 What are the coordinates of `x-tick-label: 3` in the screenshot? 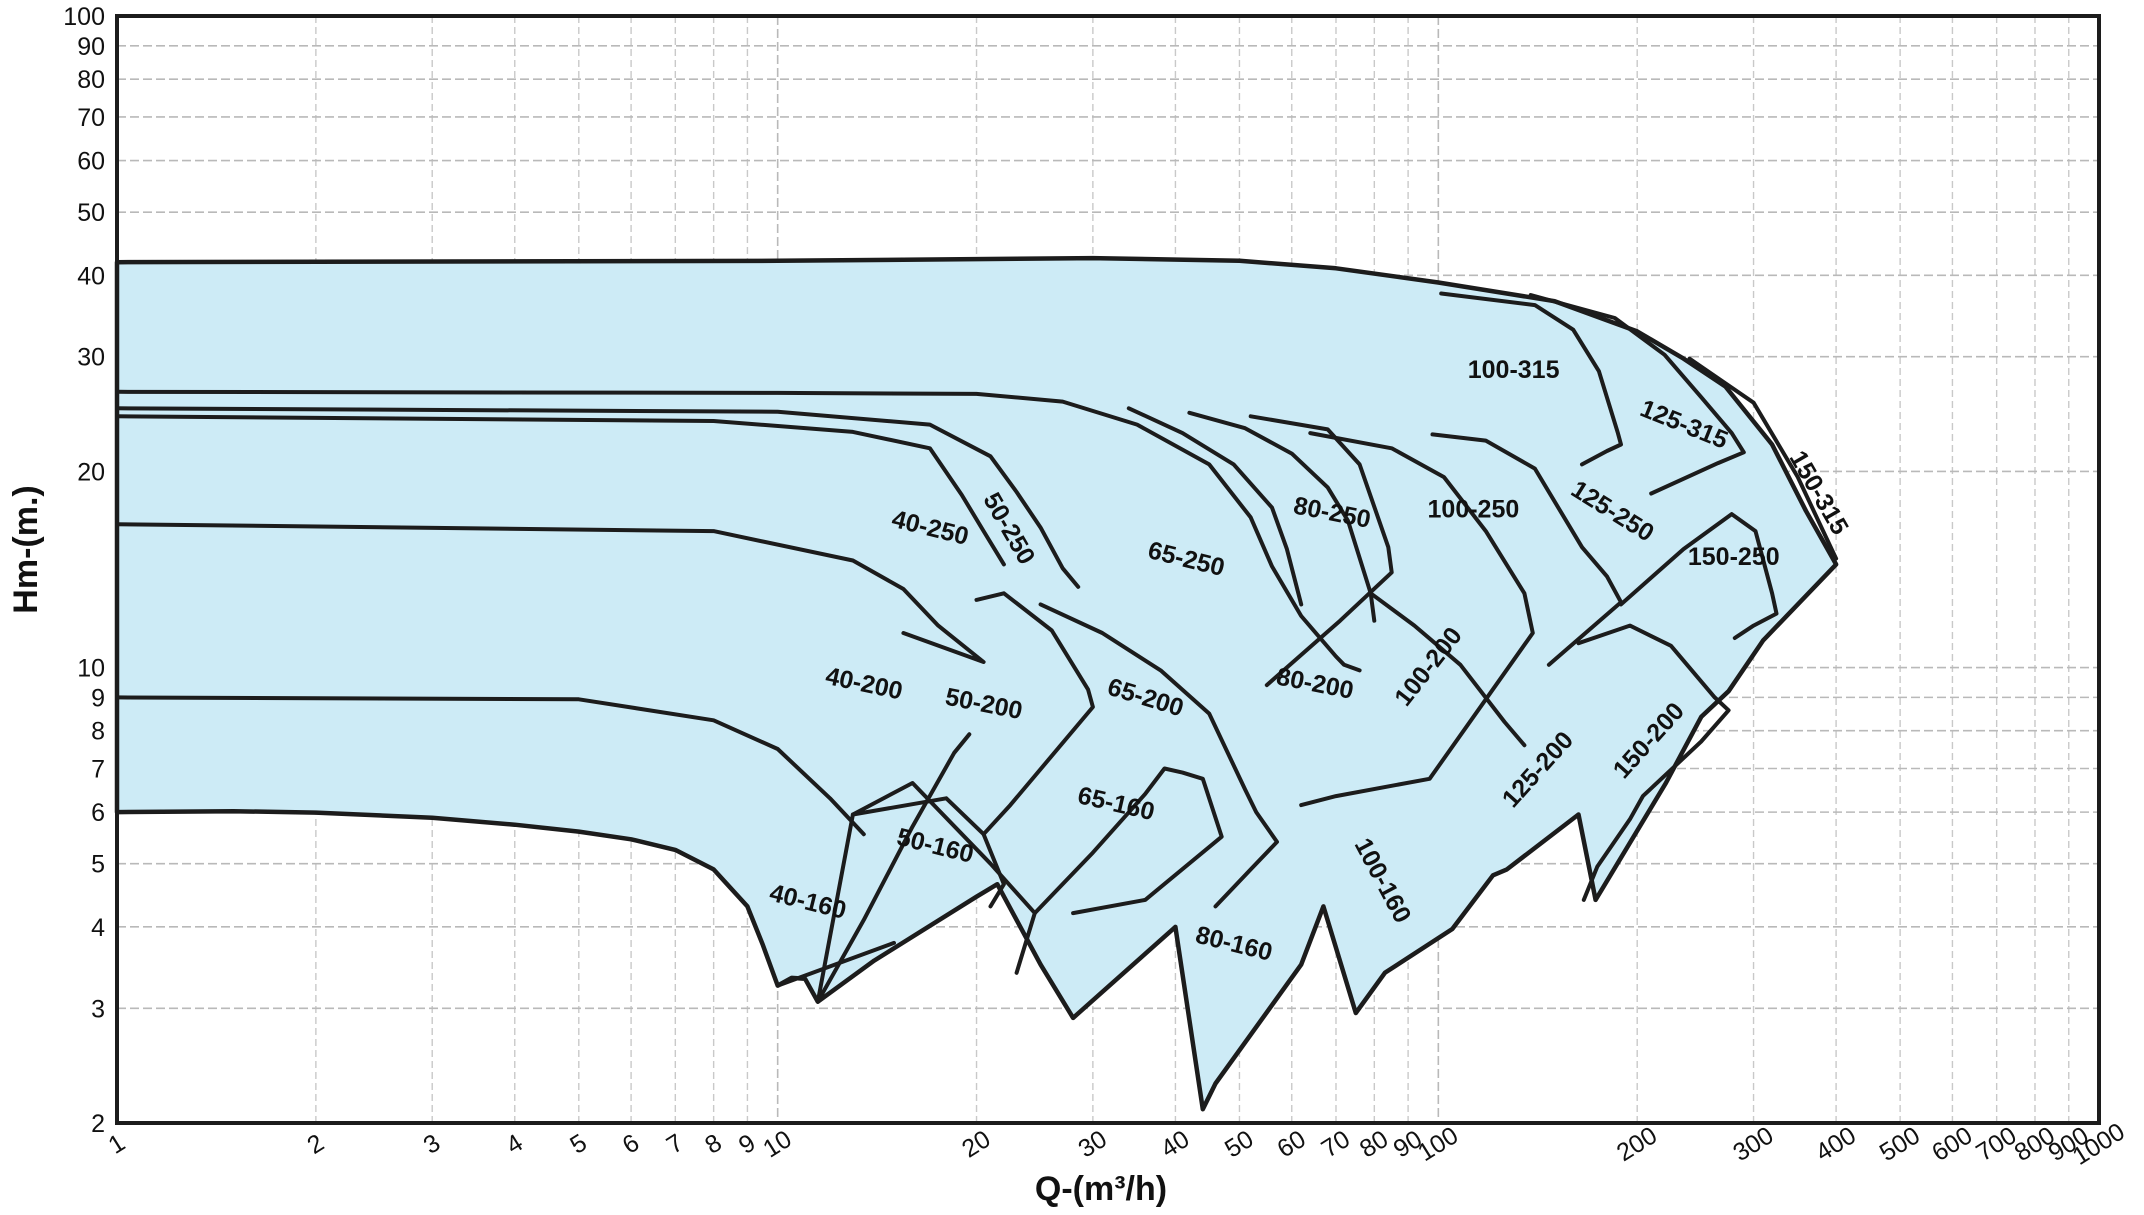 It's located at (432, 1144).